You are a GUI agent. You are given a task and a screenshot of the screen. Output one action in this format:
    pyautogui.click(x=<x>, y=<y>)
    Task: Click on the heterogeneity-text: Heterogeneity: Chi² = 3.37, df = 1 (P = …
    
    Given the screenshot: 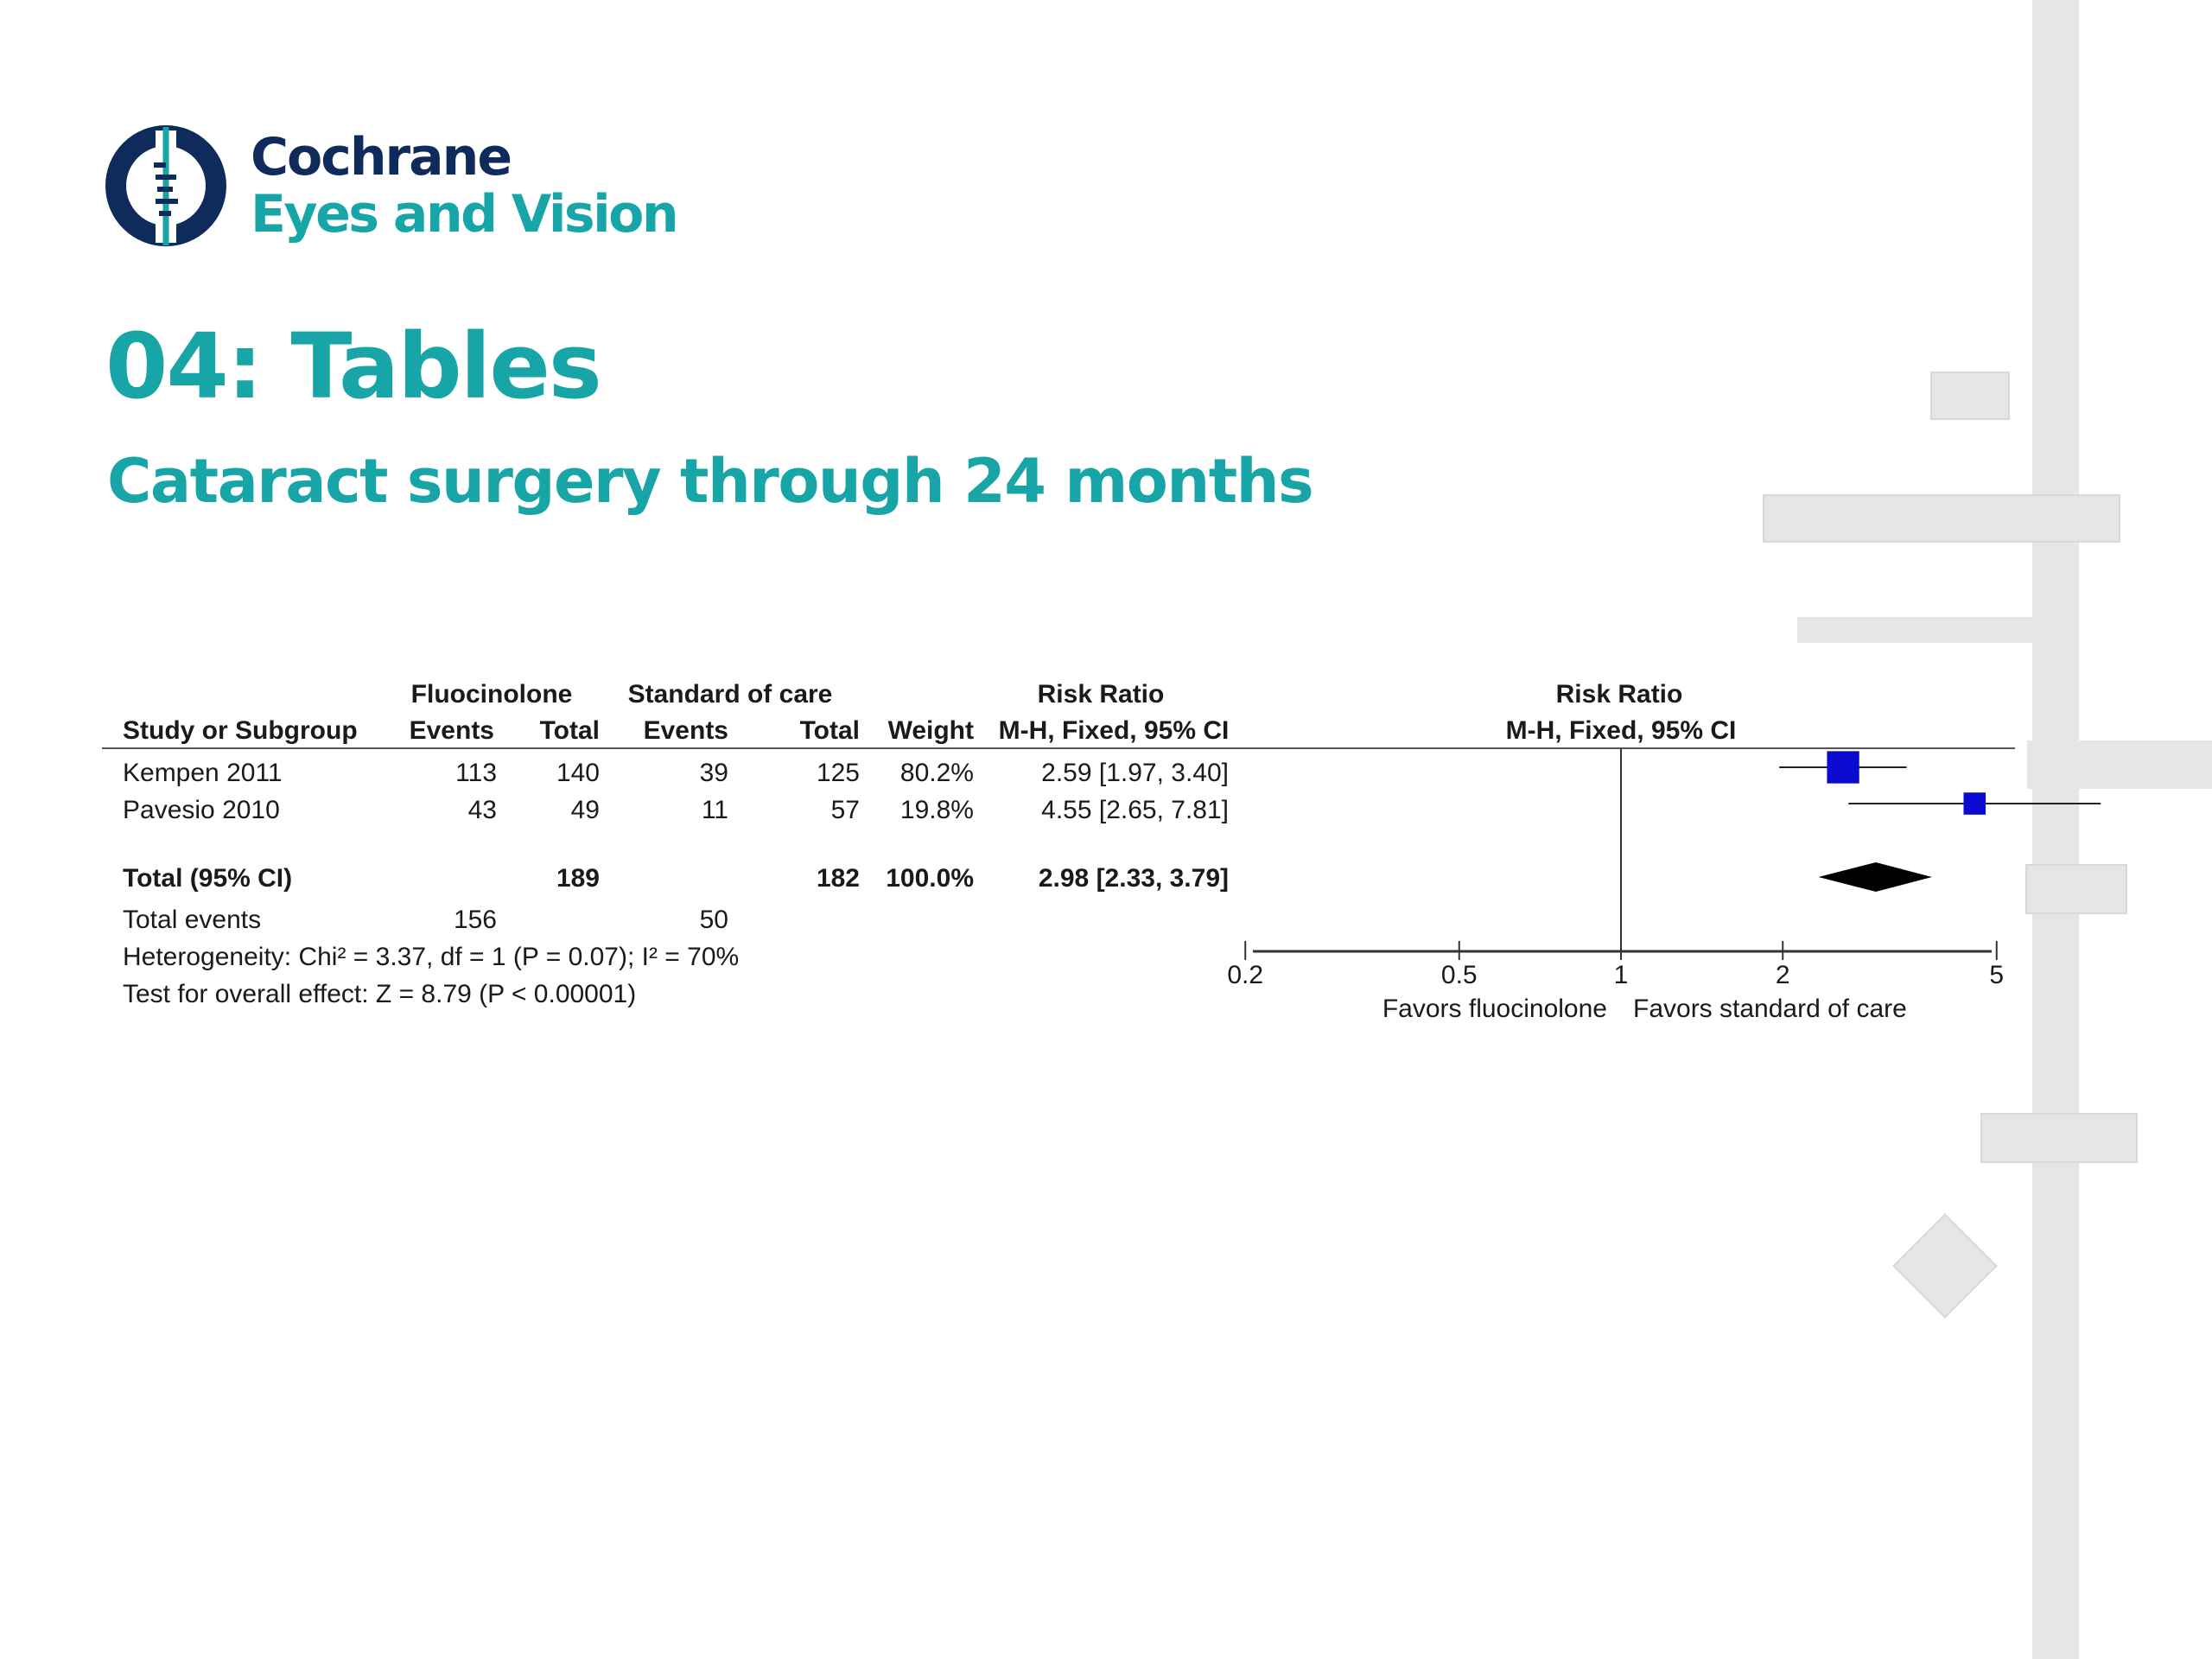 What is the action you would take?
    pyautogui.click(x=431, y=957)
    